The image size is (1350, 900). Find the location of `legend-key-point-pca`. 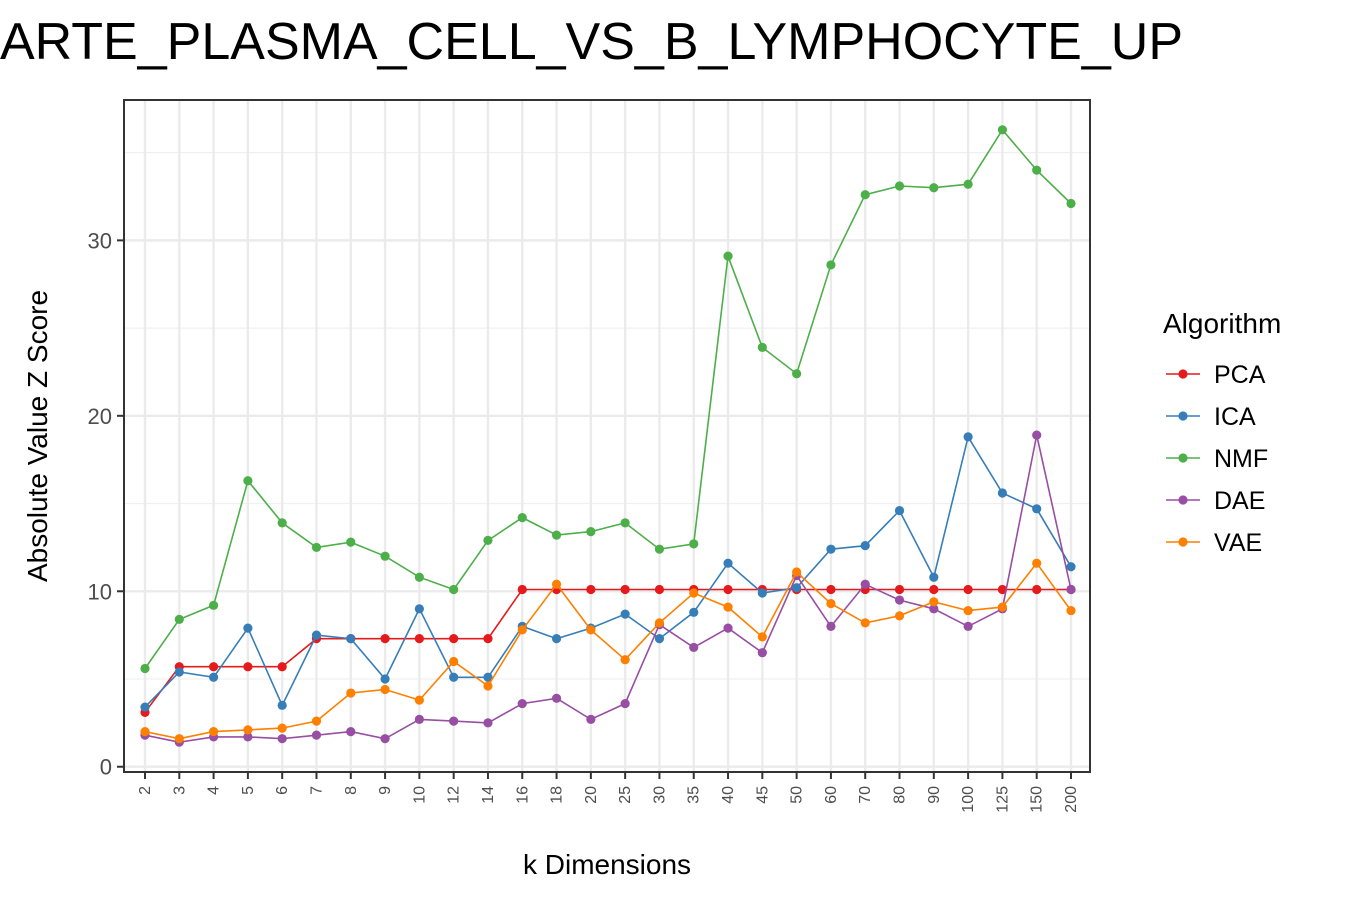

legend-key-point-pca is located at coordinates (1183, 374).